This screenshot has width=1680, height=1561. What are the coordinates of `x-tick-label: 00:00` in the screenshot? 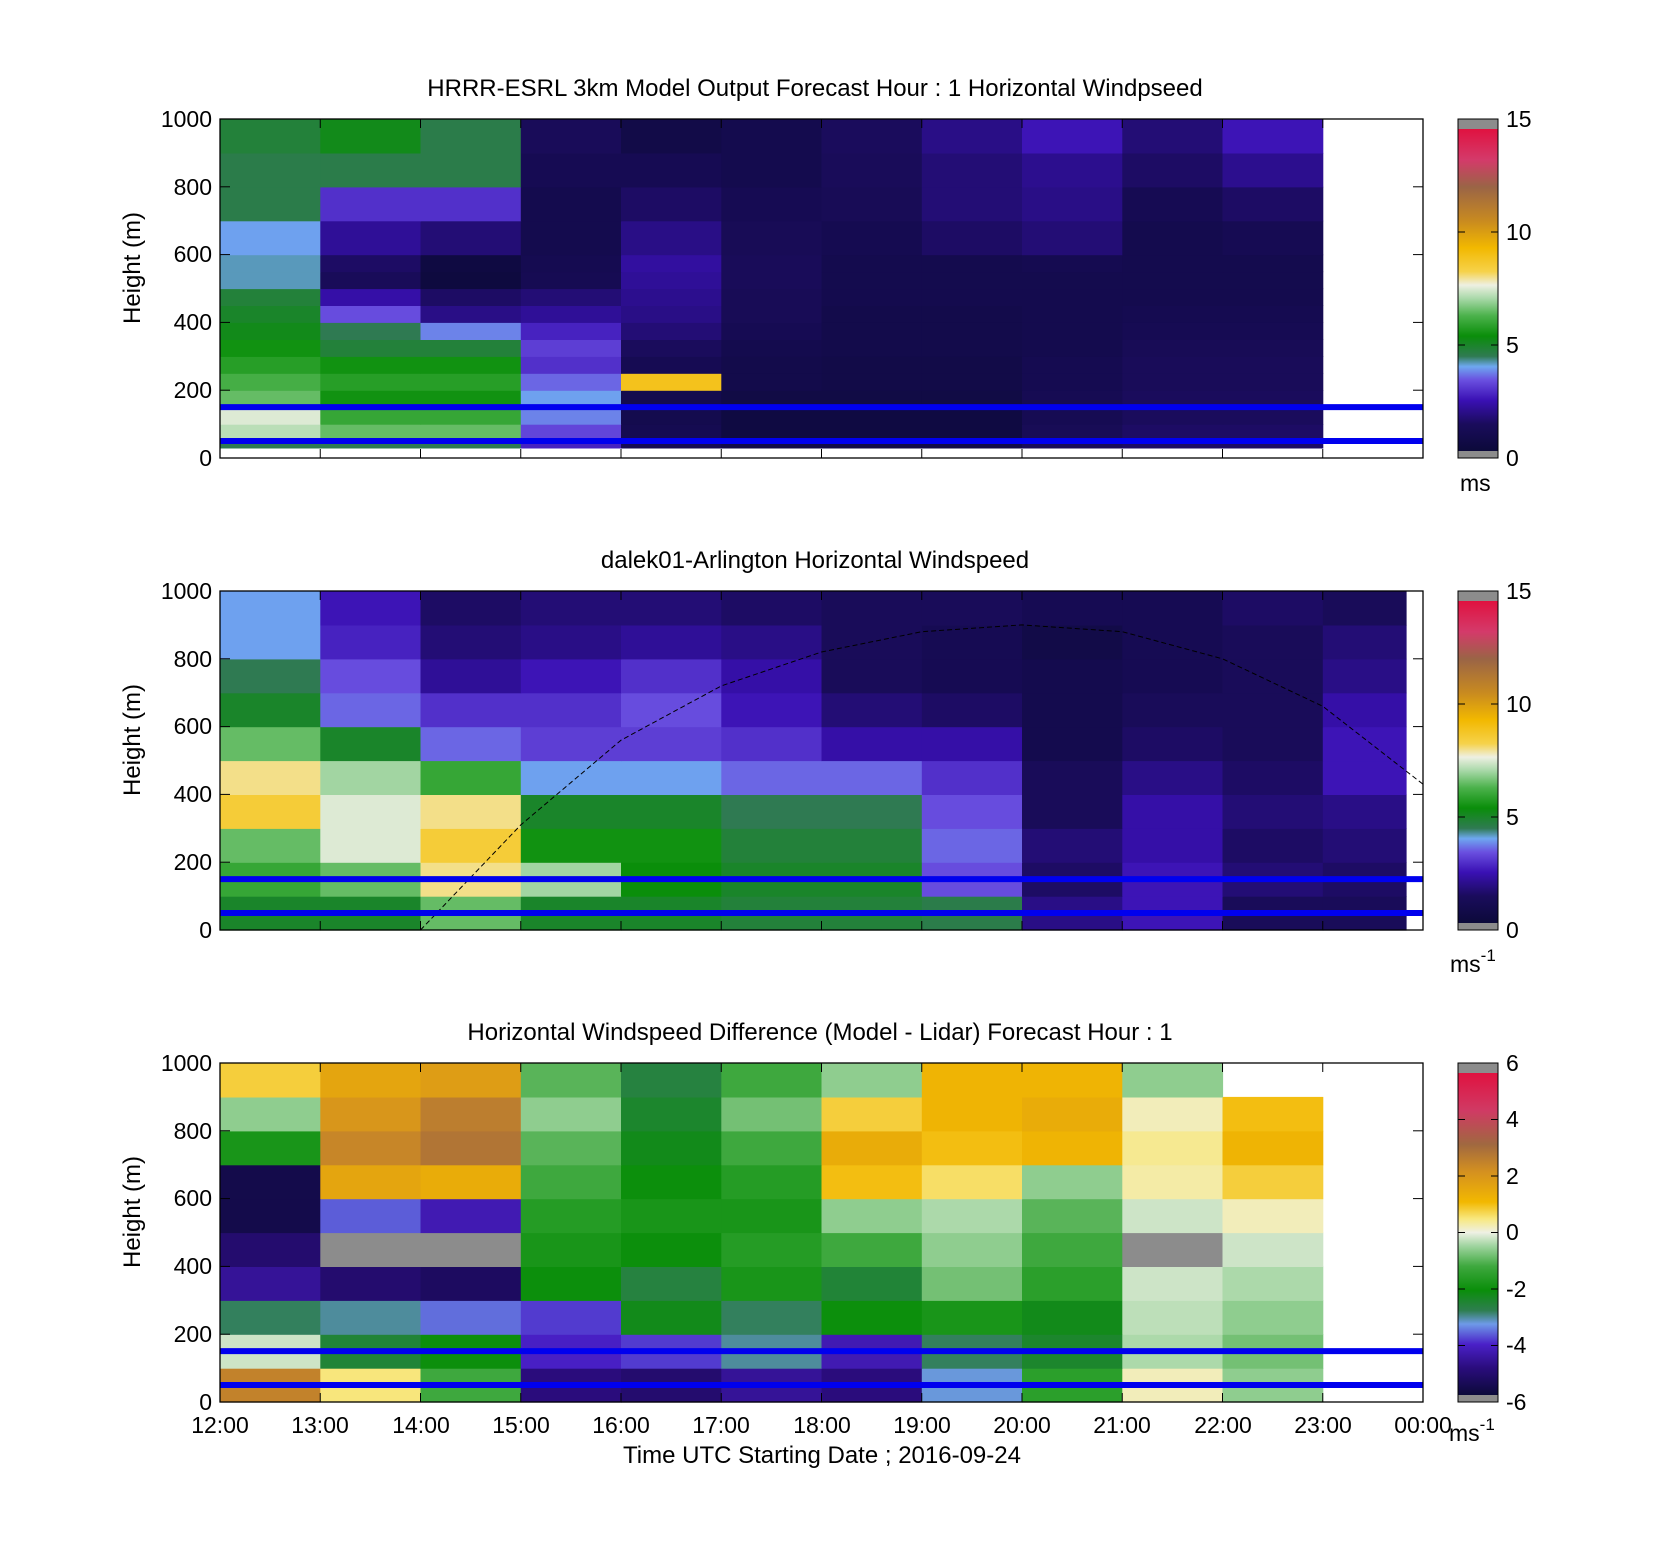 It's located at (1423, 1425).